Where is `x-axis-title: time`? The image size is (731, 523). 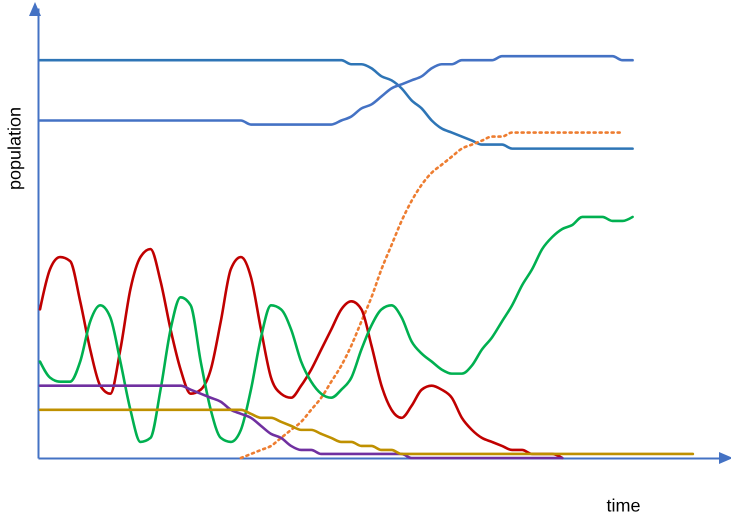
x-axis-title: time is located at coordinates (623, 506).